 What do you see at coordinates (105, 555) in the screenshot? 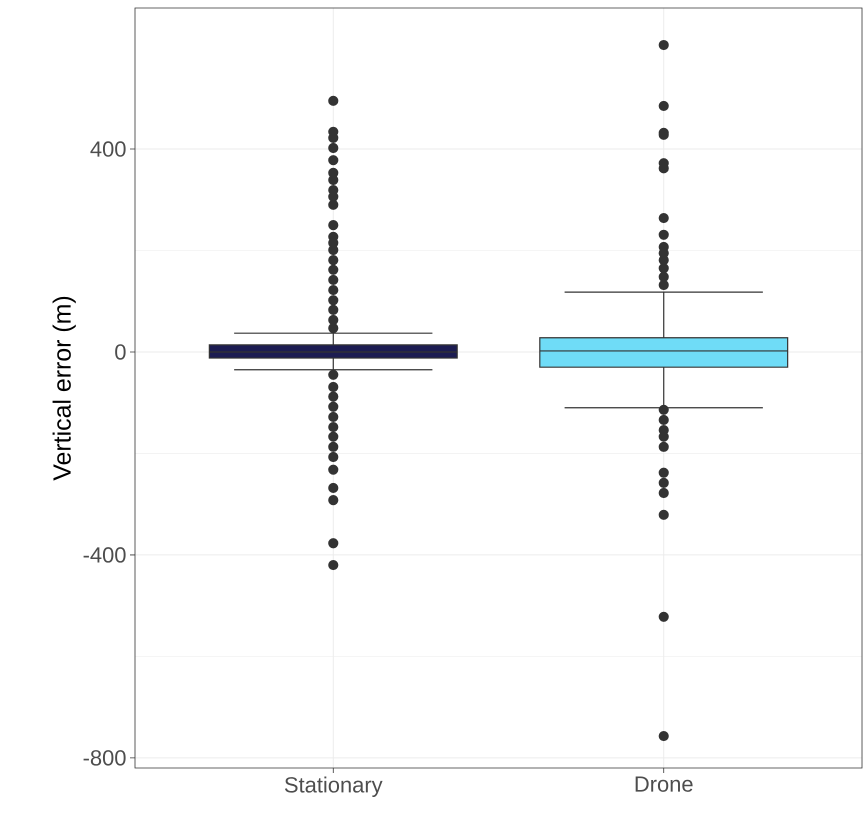
I see `y-tick-label: -400` at bounding box center [105, 555].